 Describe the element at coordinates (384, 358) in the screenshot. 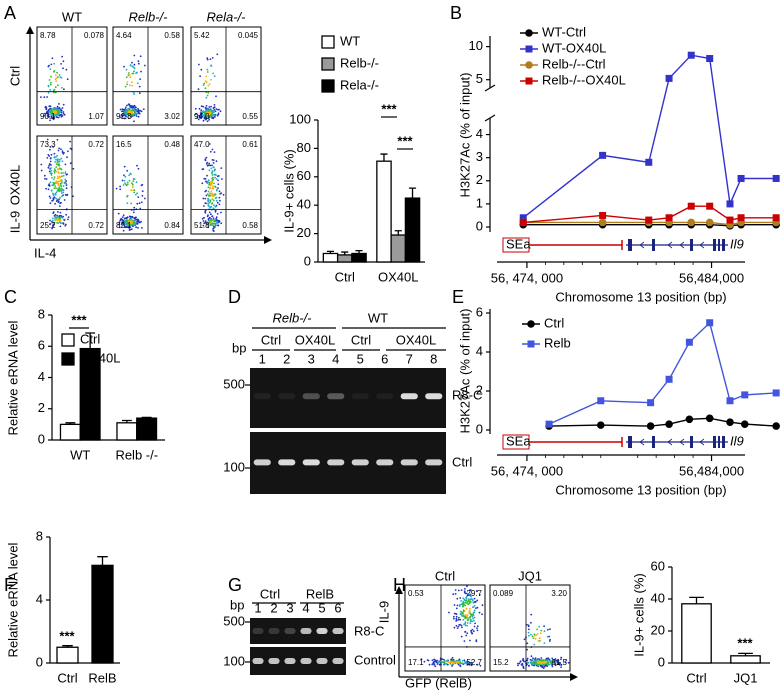

I see `lane-number: 6` at that location.